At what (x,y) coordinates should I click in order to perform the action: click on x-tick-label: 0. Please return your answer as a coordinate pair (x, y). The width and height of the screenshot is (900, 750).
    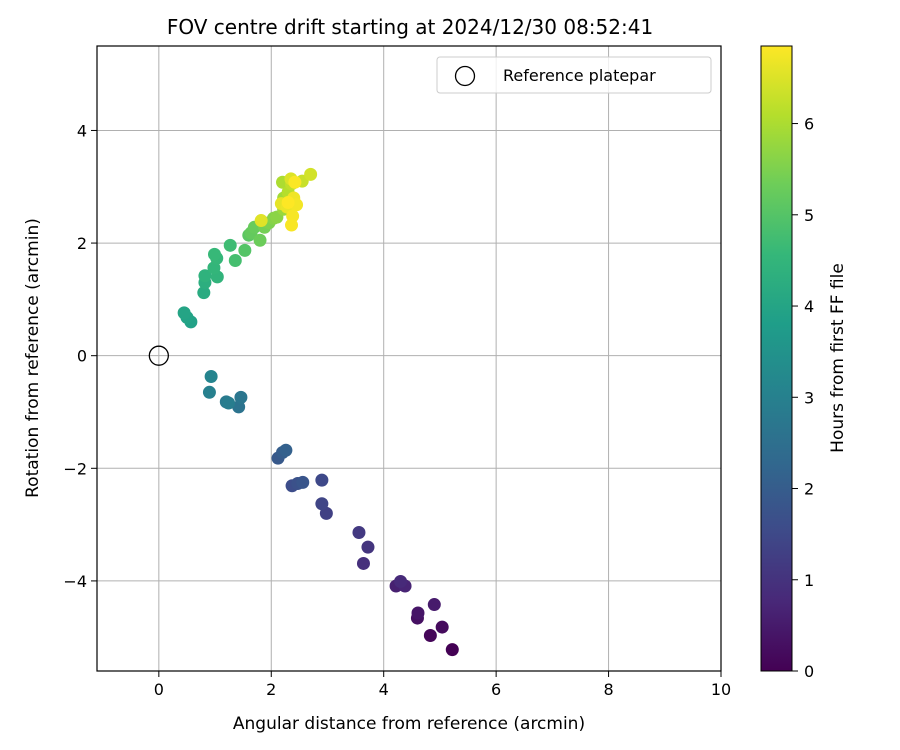
    Looking at the image, I should click on (159, 689).